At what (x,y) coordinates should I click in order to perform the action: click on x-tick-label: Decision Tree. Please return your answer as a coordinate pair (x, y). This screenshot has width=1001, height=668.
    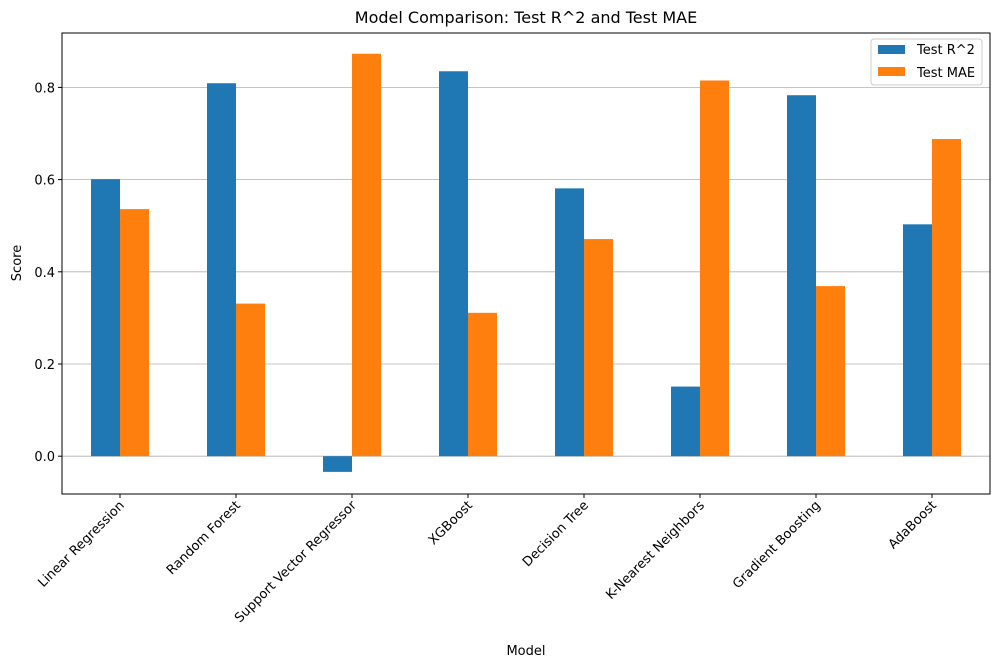
    Looking at the image, I should click on (556, 534).